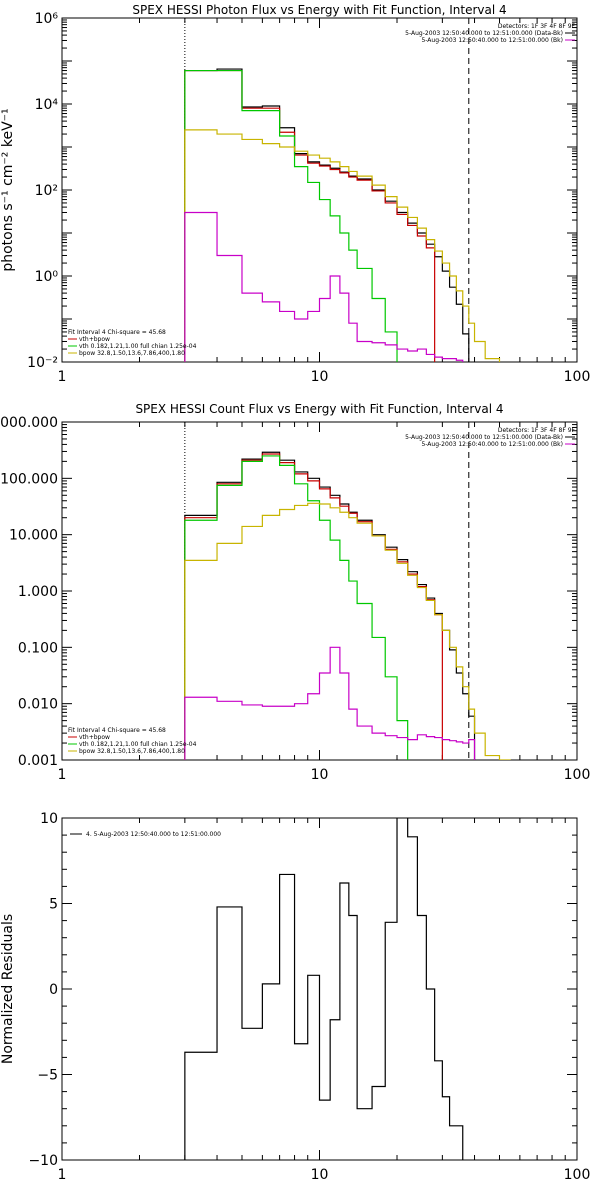  I want to click on photon-legend-entry: vth 0.182,1.21,1.00 full chian 1.25e-04, so click(138, 346).